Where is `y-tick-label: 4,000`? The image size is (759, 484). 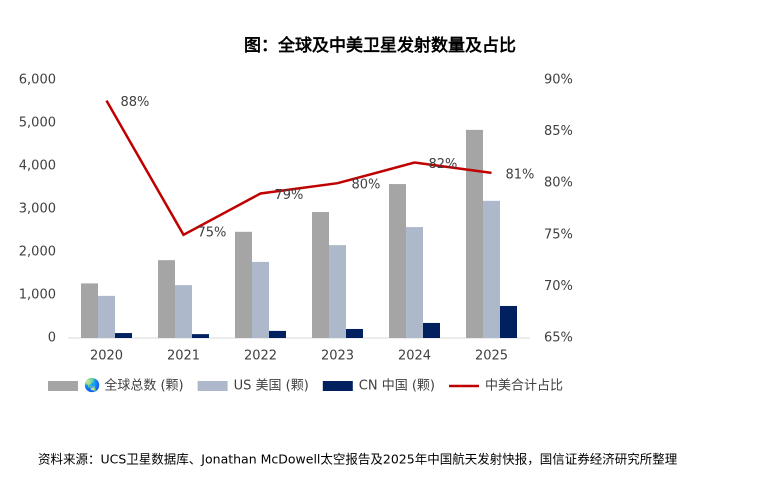 y-tick-label: 4,000 is located at coordinates (37, 166).